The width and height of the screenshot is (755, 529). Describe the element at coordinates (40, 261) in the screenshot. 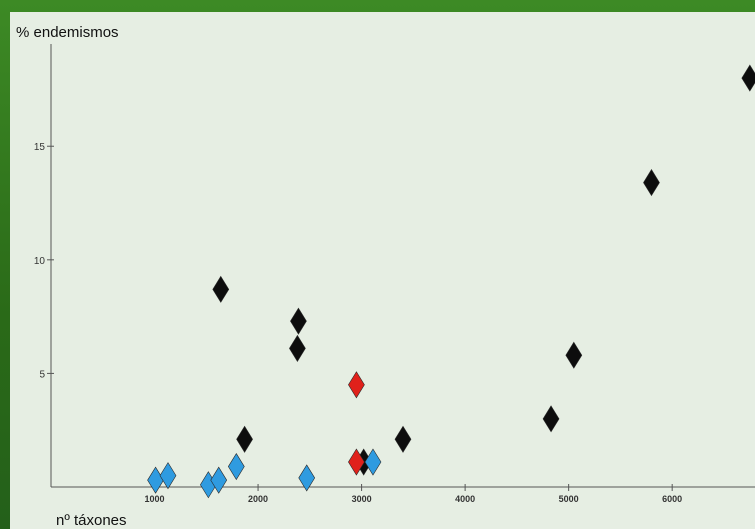

I see `y-tick-label: 10` at that location.